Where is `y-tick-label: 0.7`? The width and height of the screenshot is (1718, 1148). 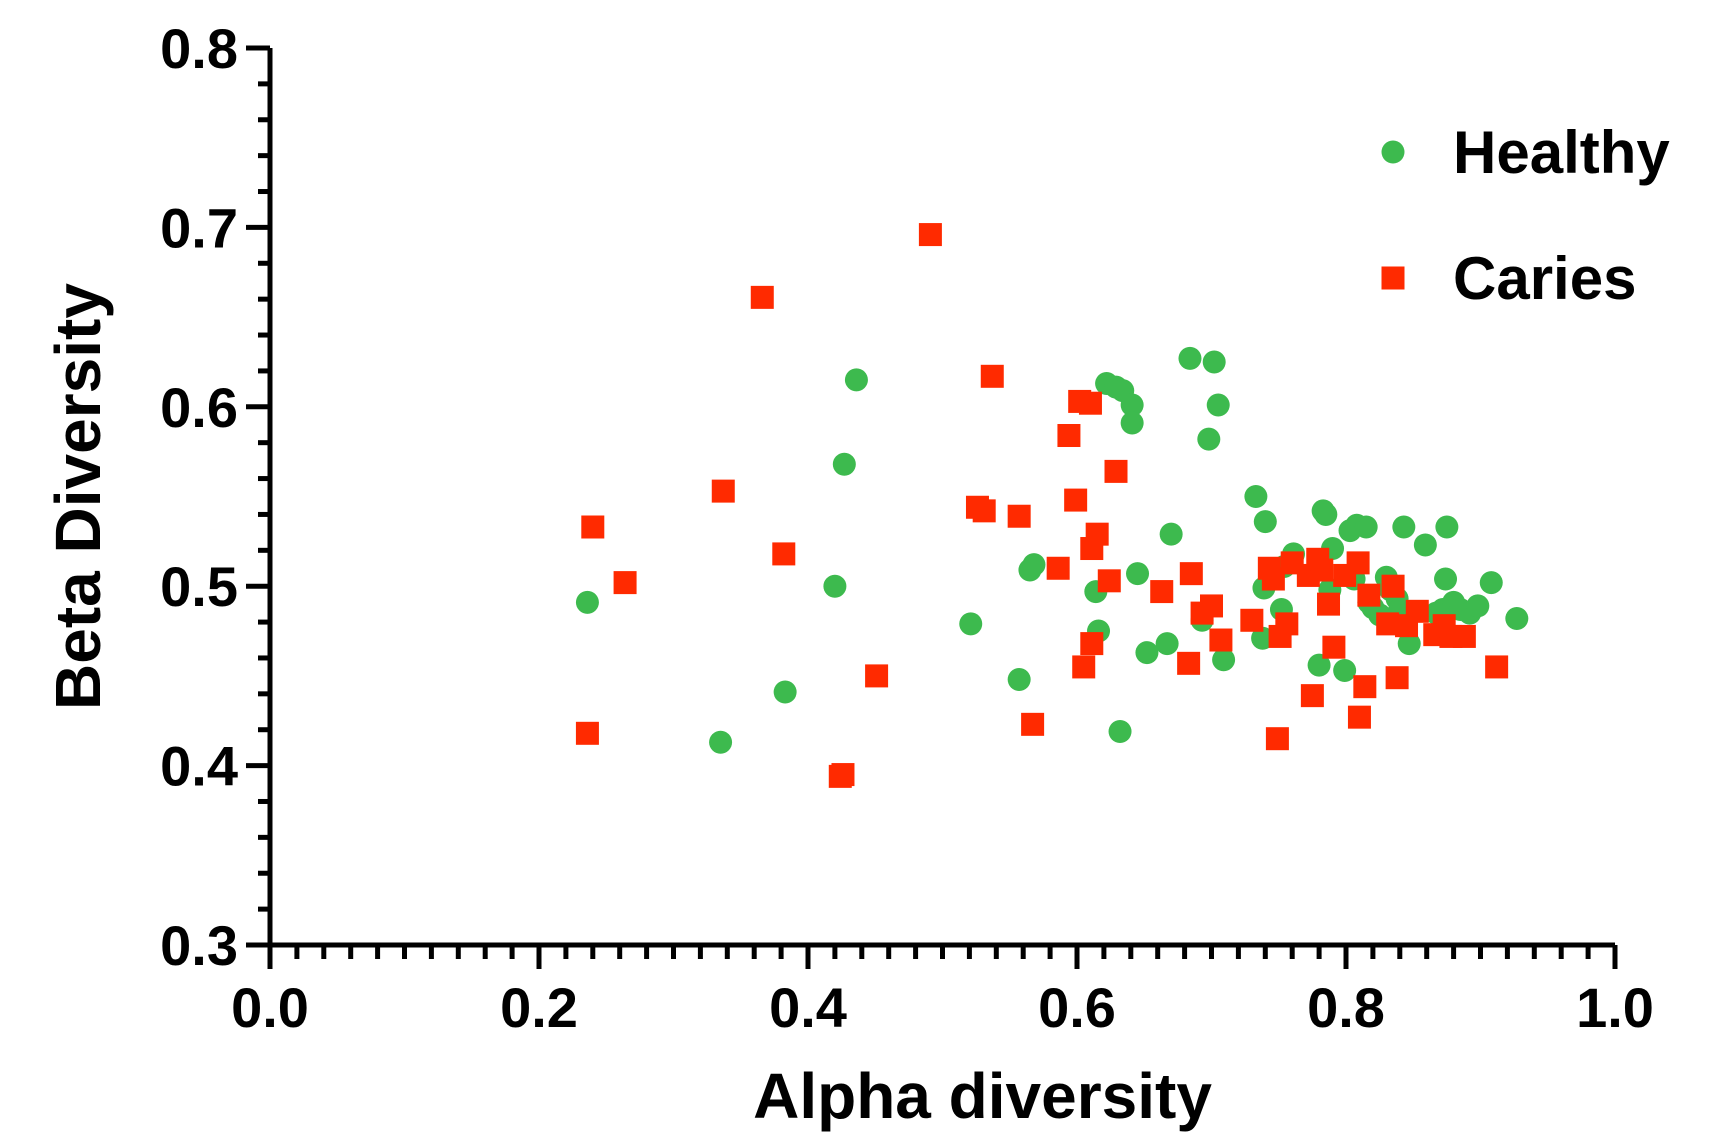 y-tick-label: 0.7 is located at coordinates (199, 227).